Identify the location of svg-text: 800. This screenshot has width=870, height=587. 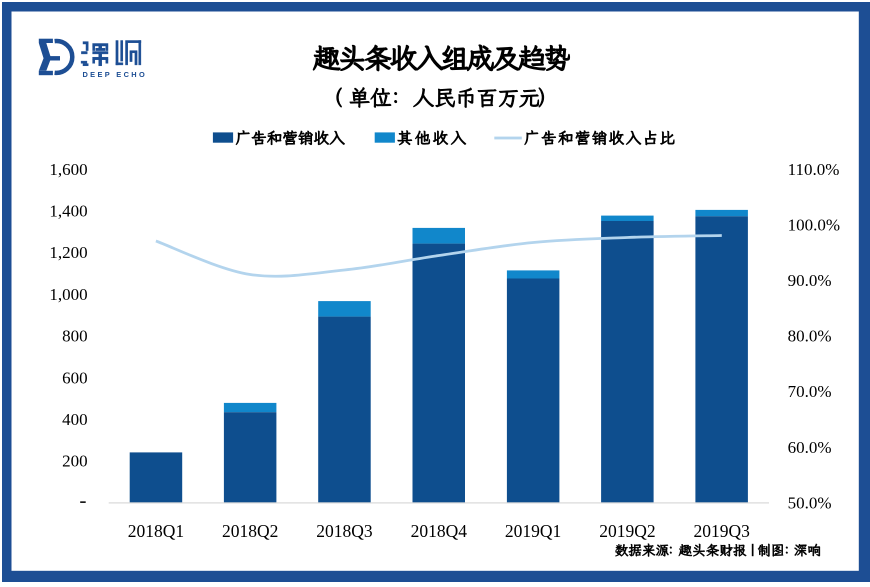
(75, 336).